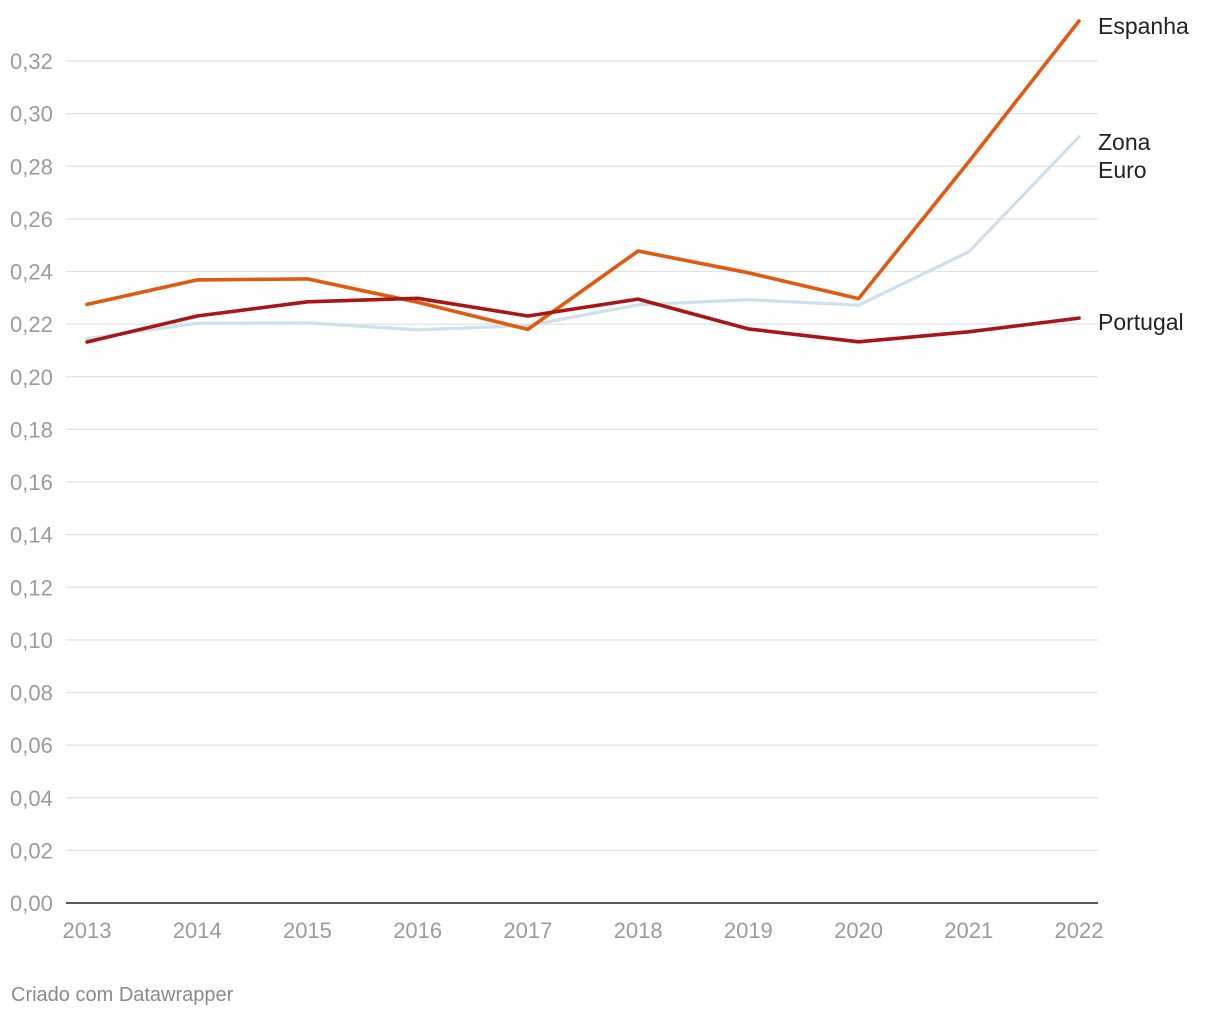 Image resolution: width=1220 pixels, height=1020 pixels. What do you see at coordinates (31, 114) in the screenshot?
I see `y-tick-label: 0,30` at bounding box center [31, 114].